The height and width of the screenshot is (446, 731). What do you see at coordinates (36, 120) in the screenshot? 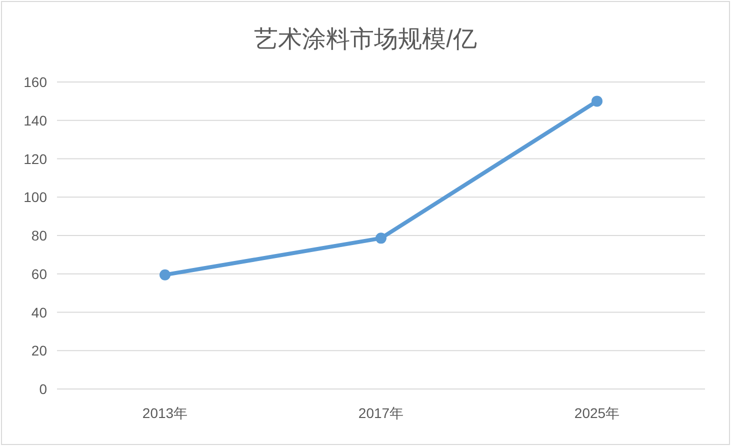
I see `y-tick-label: 140` at bounding box center [36, 120].